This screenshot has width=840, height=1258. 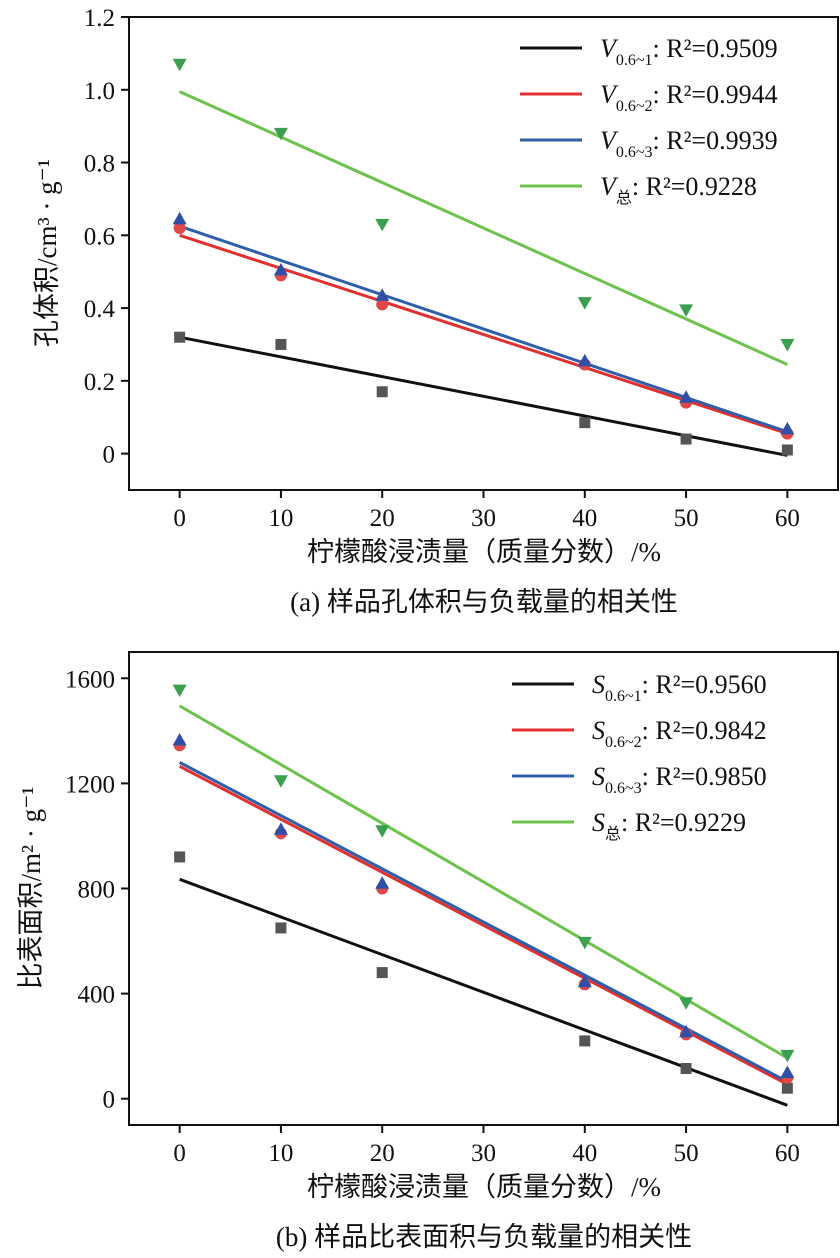 What do you see at coordinates (689, 97) in the screenshot?
I see `legend-entry-V0.6~2: V0.6~2: R²=0.9944` at bounding box center [689, 97].